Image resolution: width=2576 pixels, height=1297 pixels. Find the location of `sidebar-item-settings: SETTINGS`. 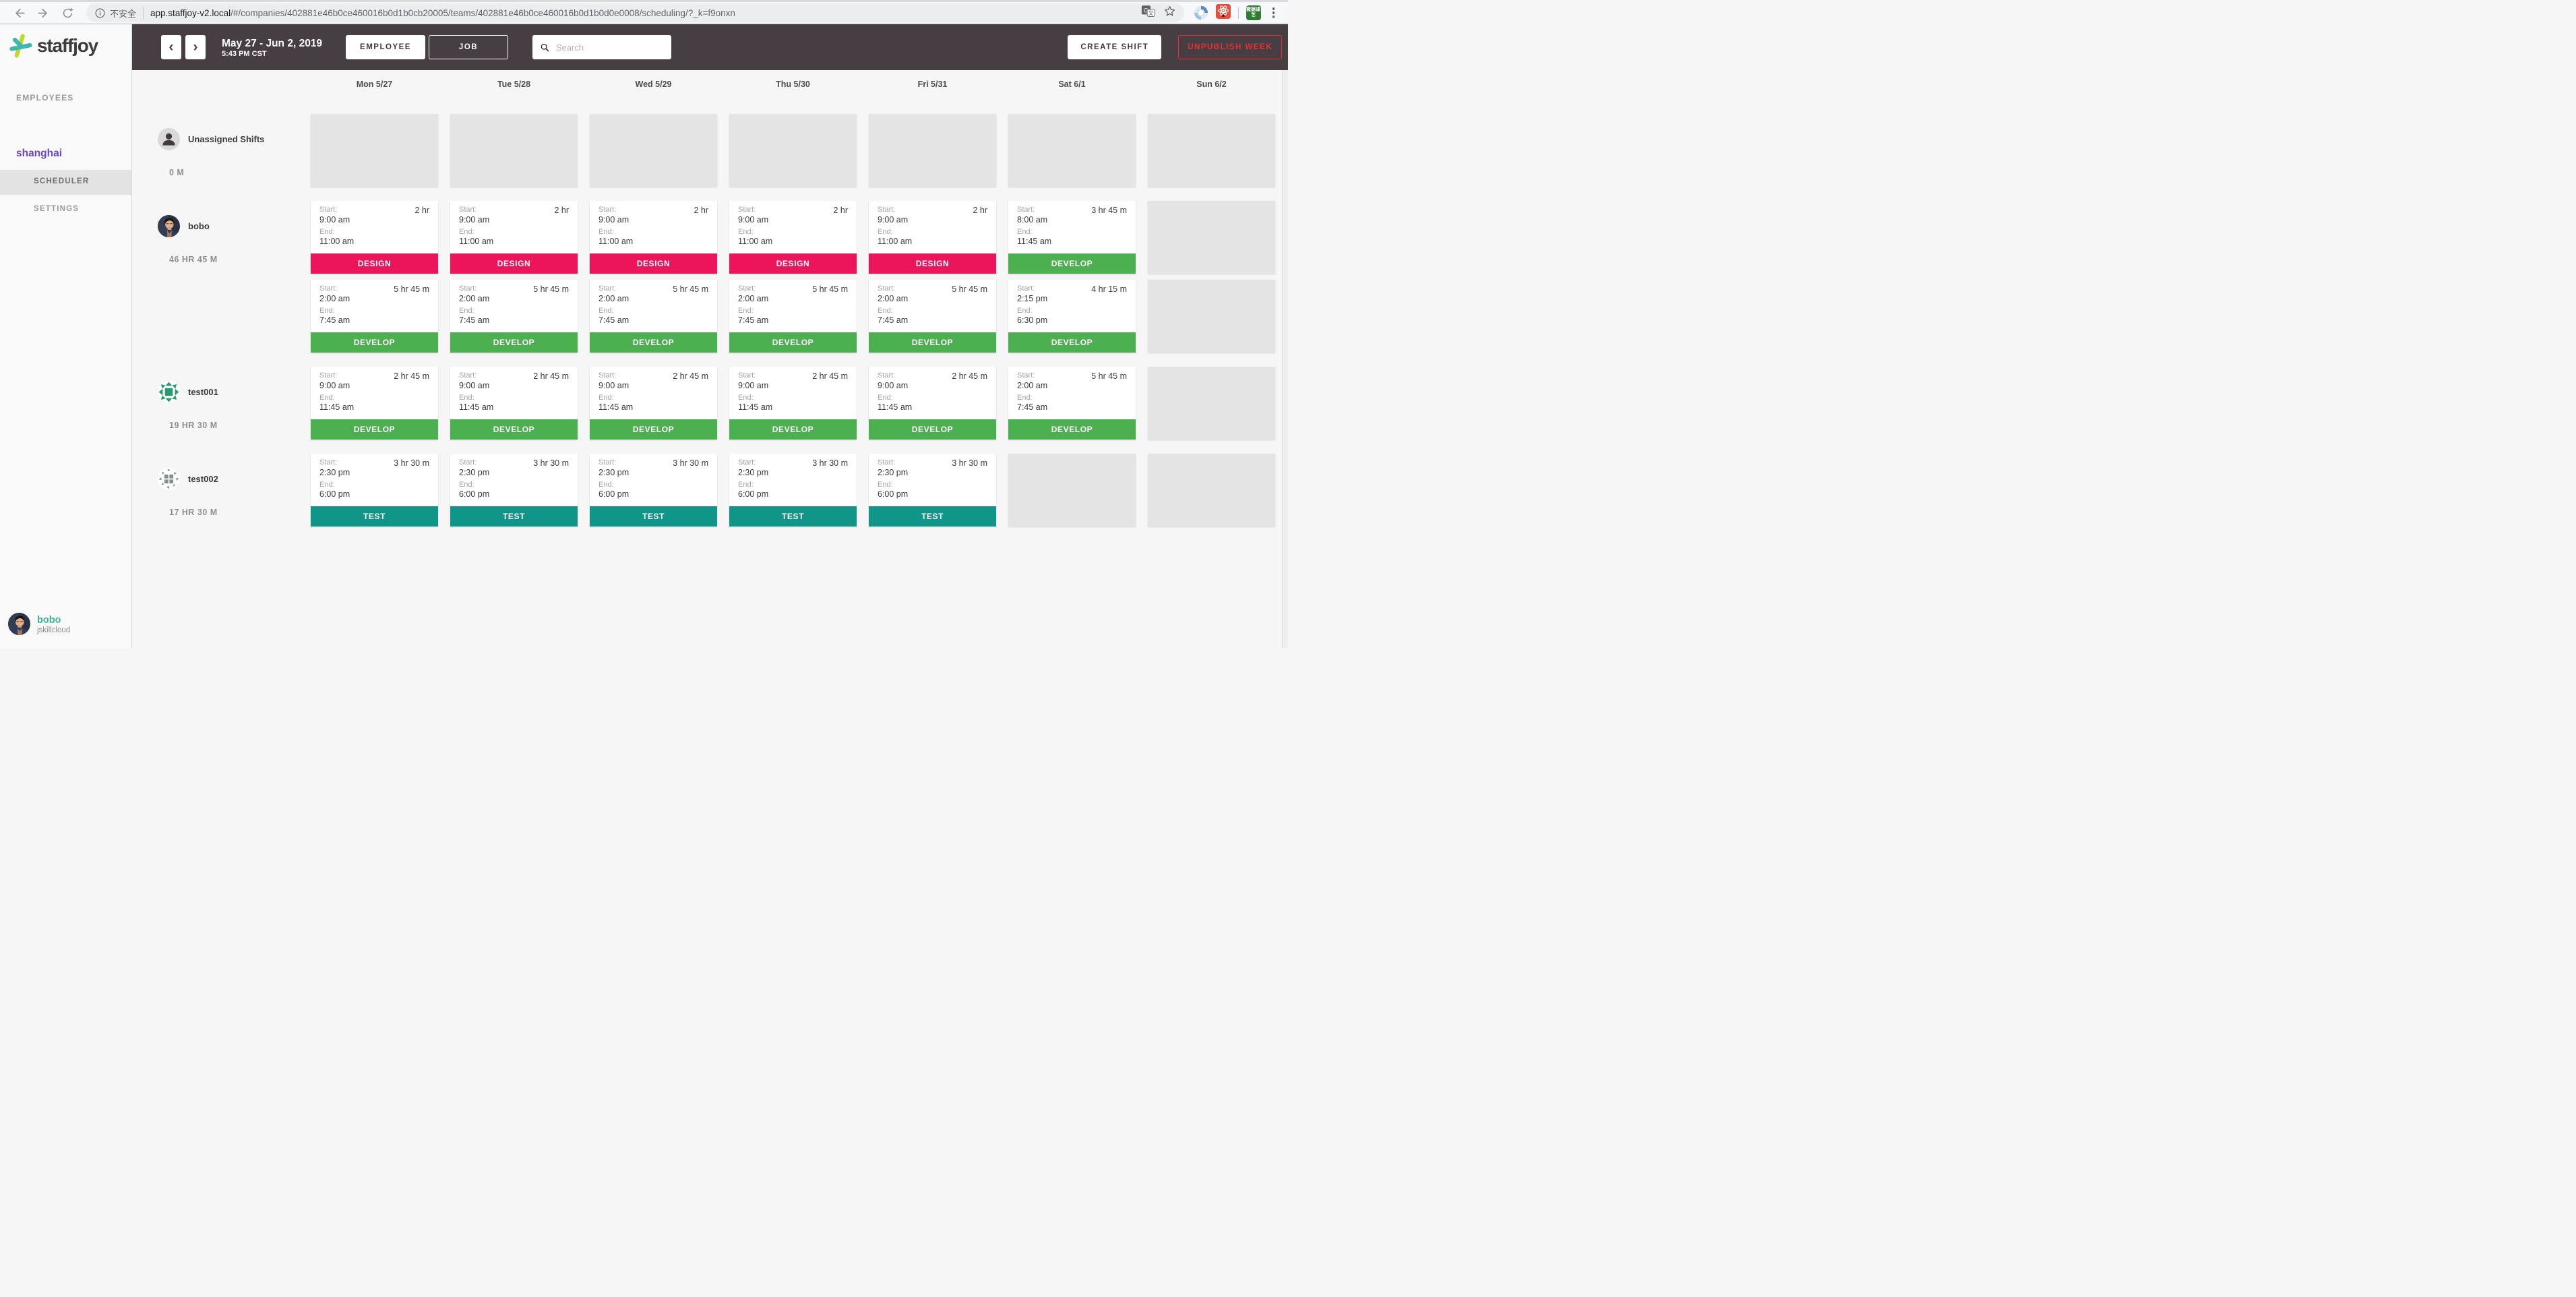

sidebar-item-settings: SETTINGS is located at coordinates (57, 209).